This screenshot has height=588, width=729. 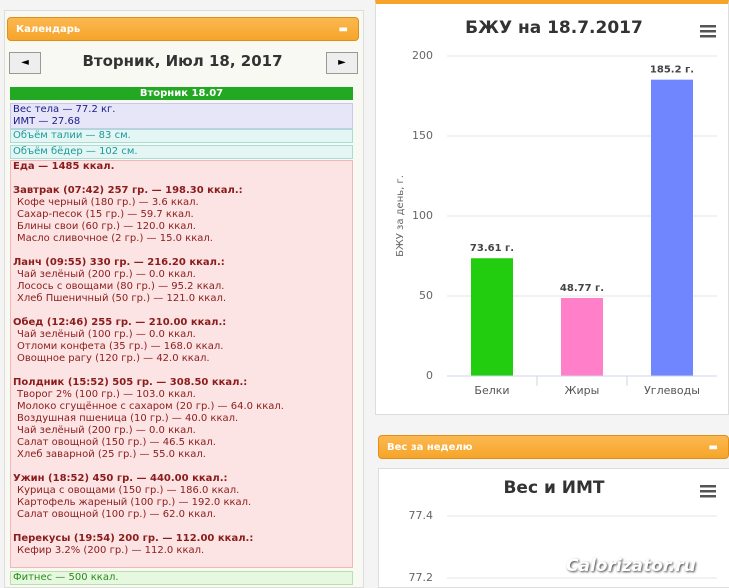 I want to click on calendar-header: Календарь ▬, so click(x=183, y=29).